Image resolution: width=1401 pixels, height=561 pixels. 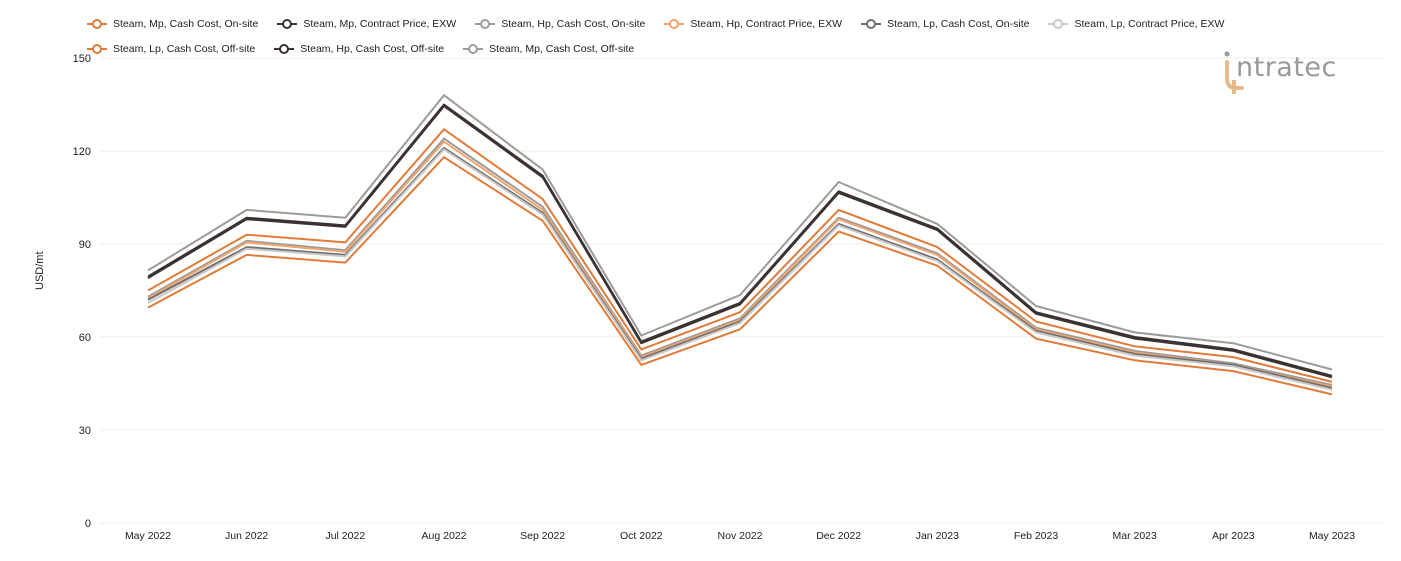 I want to click on y-axis-label: USD/mt, so click(x=40, y=271).